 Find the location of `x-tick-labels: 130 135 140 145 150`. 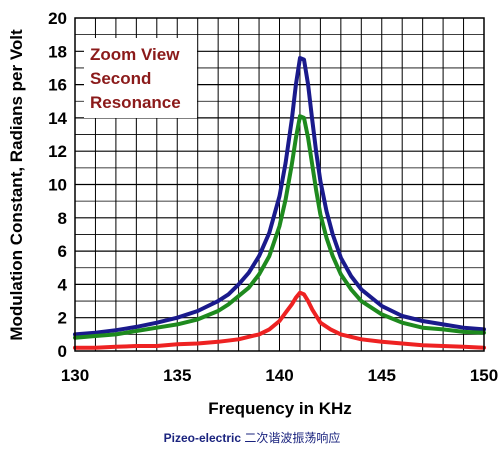

x-tick-labels: 130 135 140 145 150 is located at coordinates (279, 375).